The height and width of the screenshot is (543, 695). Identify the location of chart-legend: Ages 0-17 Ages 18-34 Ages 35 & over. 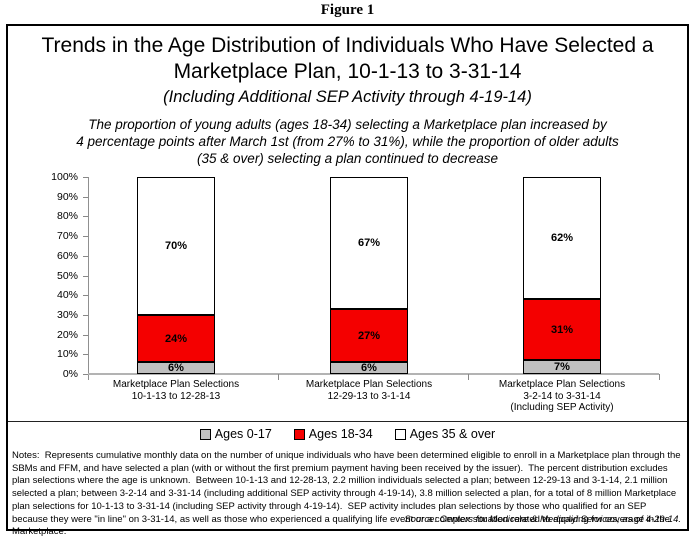
(347, 434).